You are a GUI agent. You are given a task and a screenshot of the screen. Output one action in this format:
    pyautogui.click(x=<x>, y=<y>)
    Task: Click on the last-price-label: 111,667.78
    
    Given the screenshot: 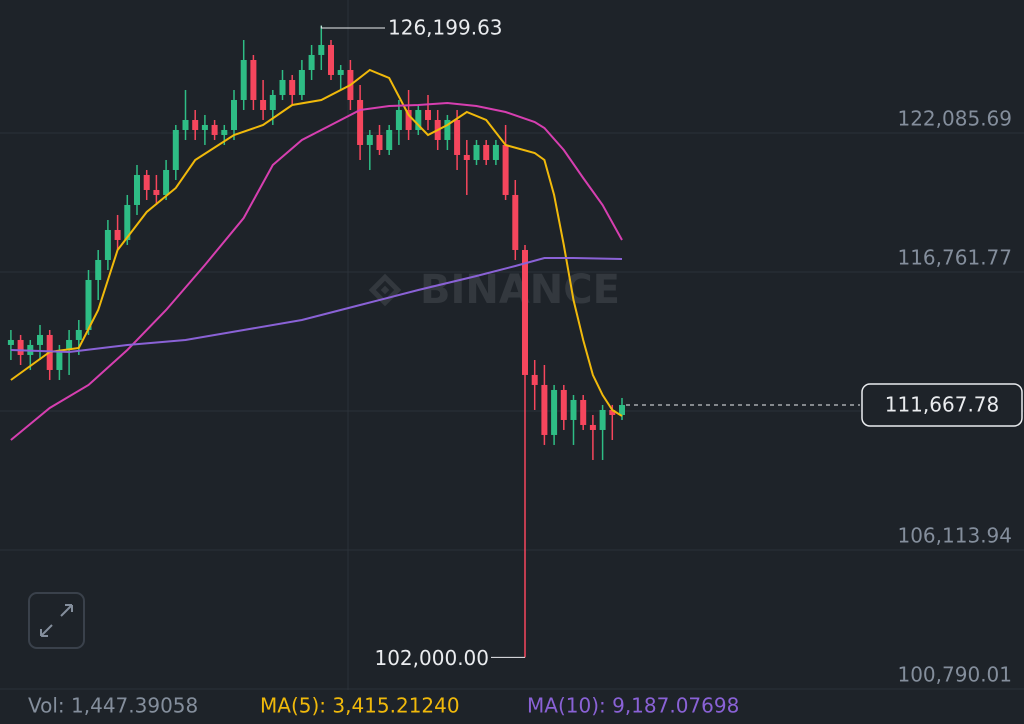 What is the action you would take?
    pyautogui.click(x=942, y=405)
    